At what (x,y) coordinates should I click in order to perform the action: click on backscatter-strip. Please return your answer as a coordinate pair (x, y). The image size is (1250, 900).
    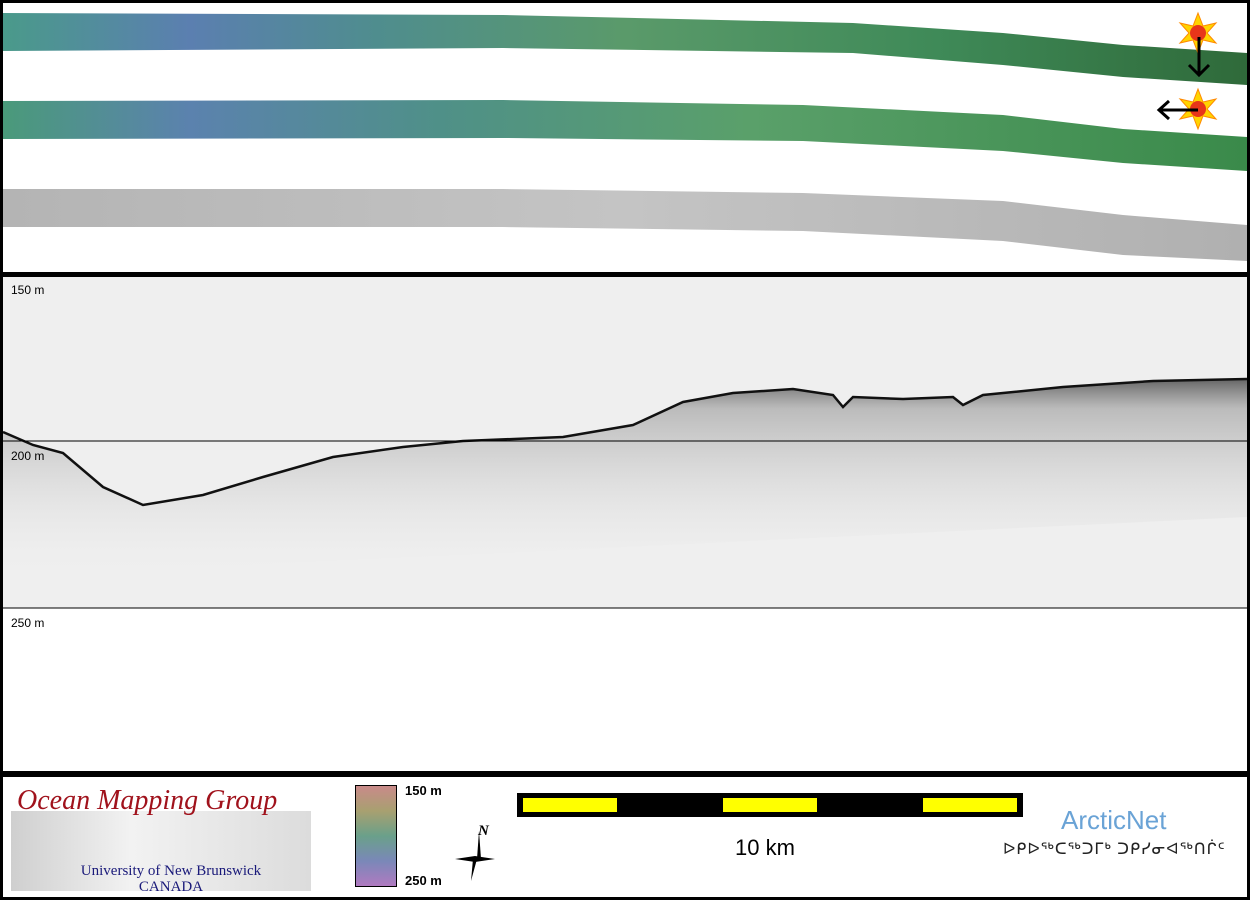
    Looking at the image, I should click on (625, 225).